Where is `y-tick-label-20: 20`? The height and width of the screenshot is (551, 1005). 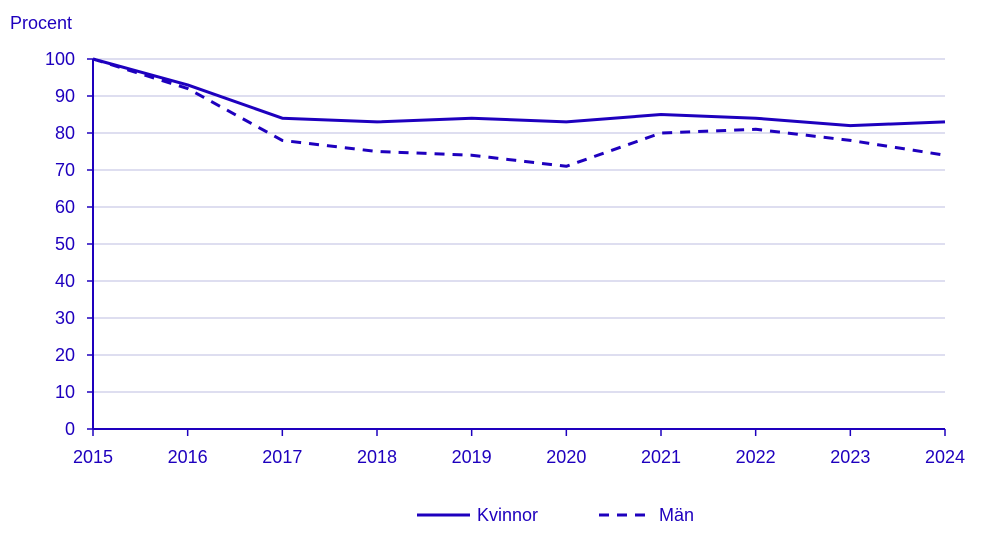 y-tick-label-20: 20 is located at coordinates (65, 355).